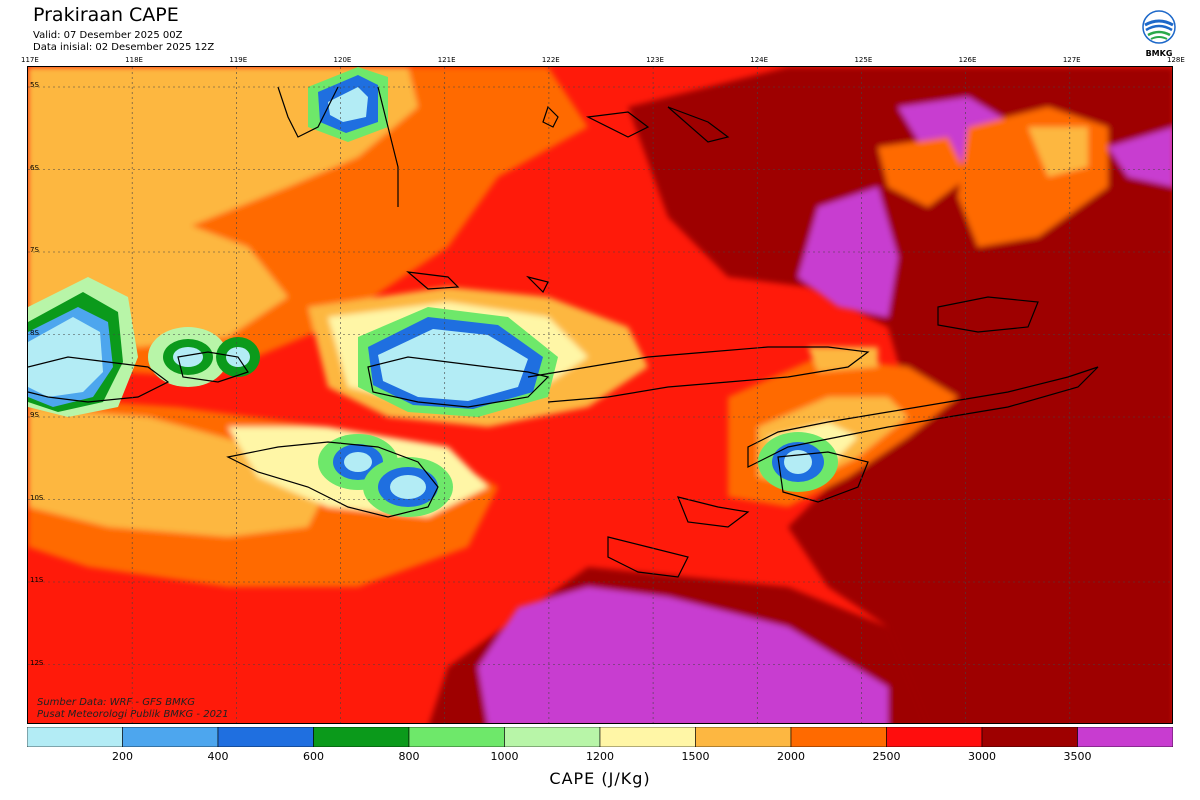 The height and width of the screenshot is (800, 1200). Describe the element at coordinates (550, 60) in the screenshot. I see `lon-label: 122E` at that location.